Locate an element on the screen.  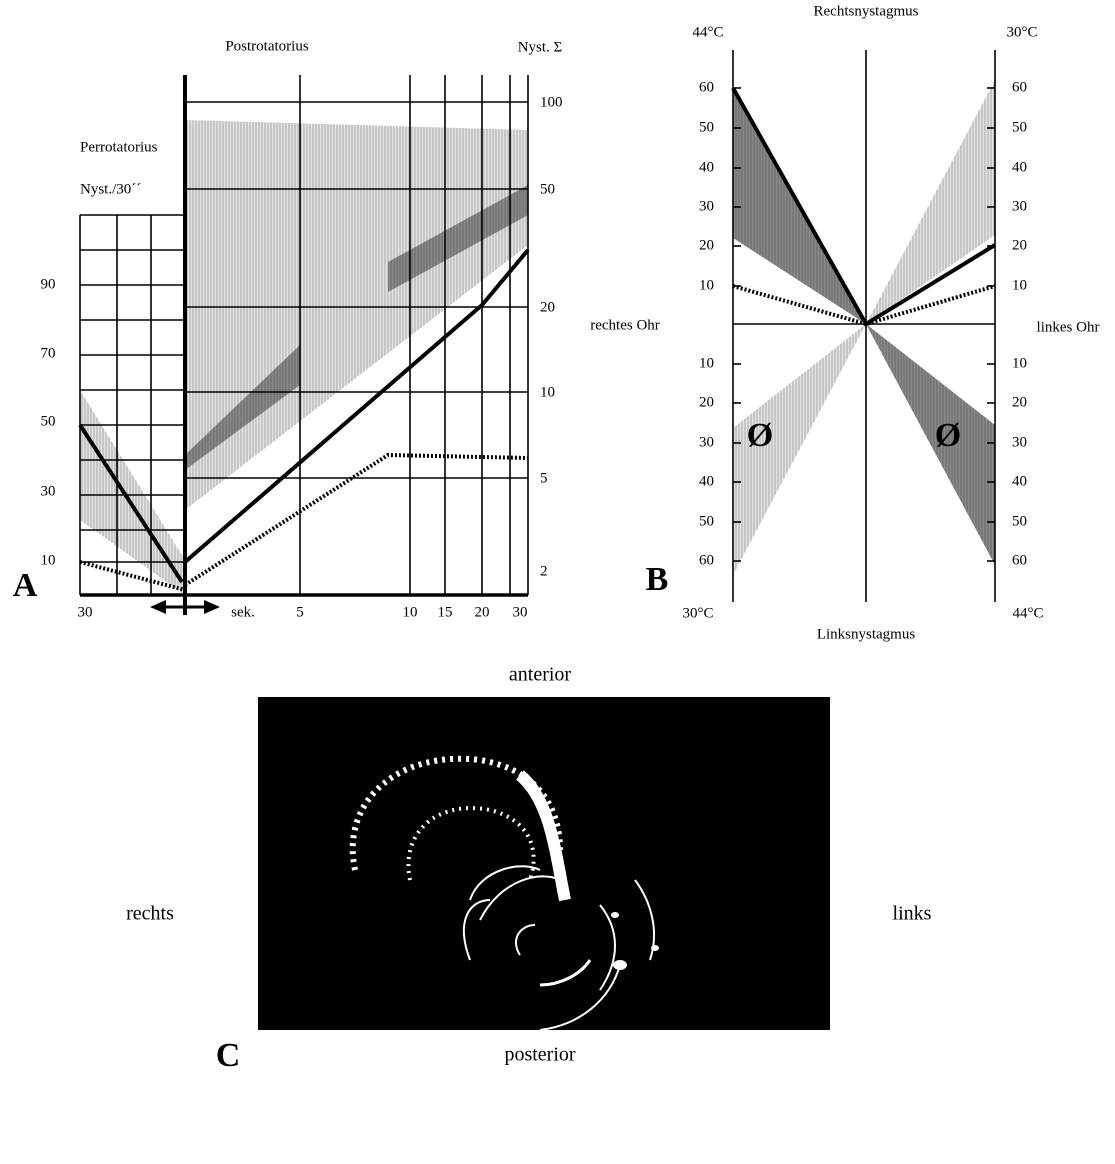
title: Rechtsnystagmus is located at coordinates (866, 11).